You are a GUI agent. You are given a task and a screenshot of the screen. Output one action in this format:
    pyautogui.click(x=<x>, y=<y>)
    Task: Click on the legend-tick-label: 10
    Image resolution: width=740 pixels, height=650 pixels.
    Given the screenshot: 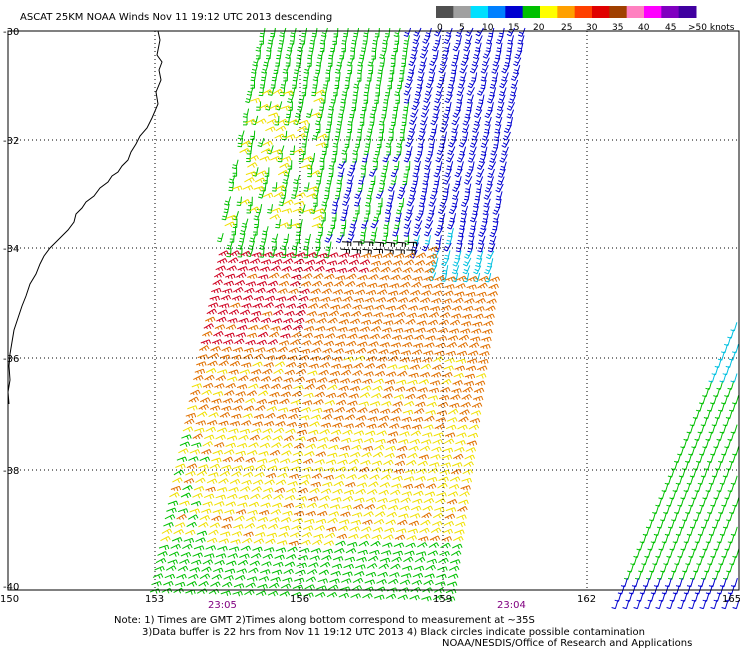 What is the action you would take?
    pyautogui.click(x=488, y=28)
    